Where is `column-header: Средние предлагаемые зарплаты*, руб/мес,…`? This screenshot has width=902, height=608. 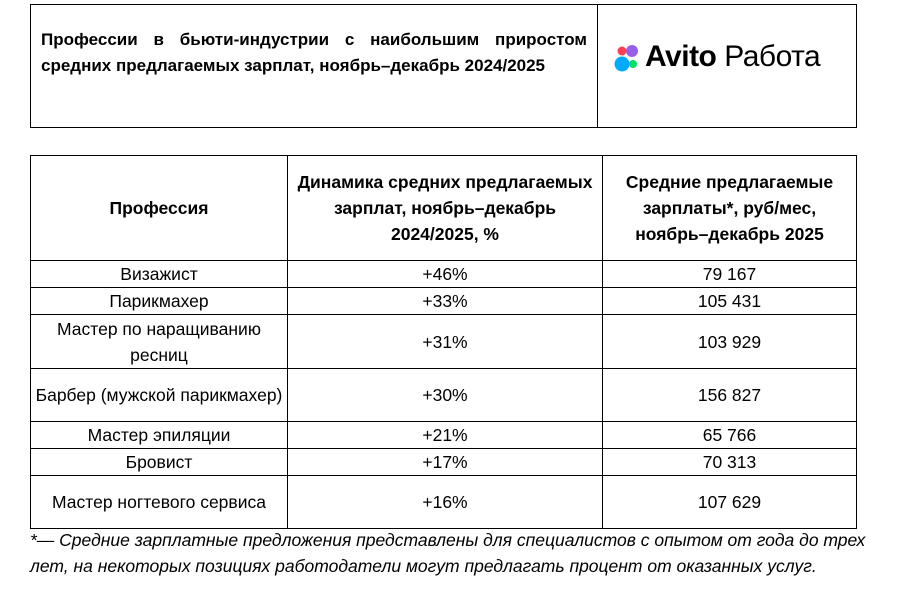
column-header: Средние предлагаемые зарплаты*, руб/мес,… is located at coordinates (729, 208).